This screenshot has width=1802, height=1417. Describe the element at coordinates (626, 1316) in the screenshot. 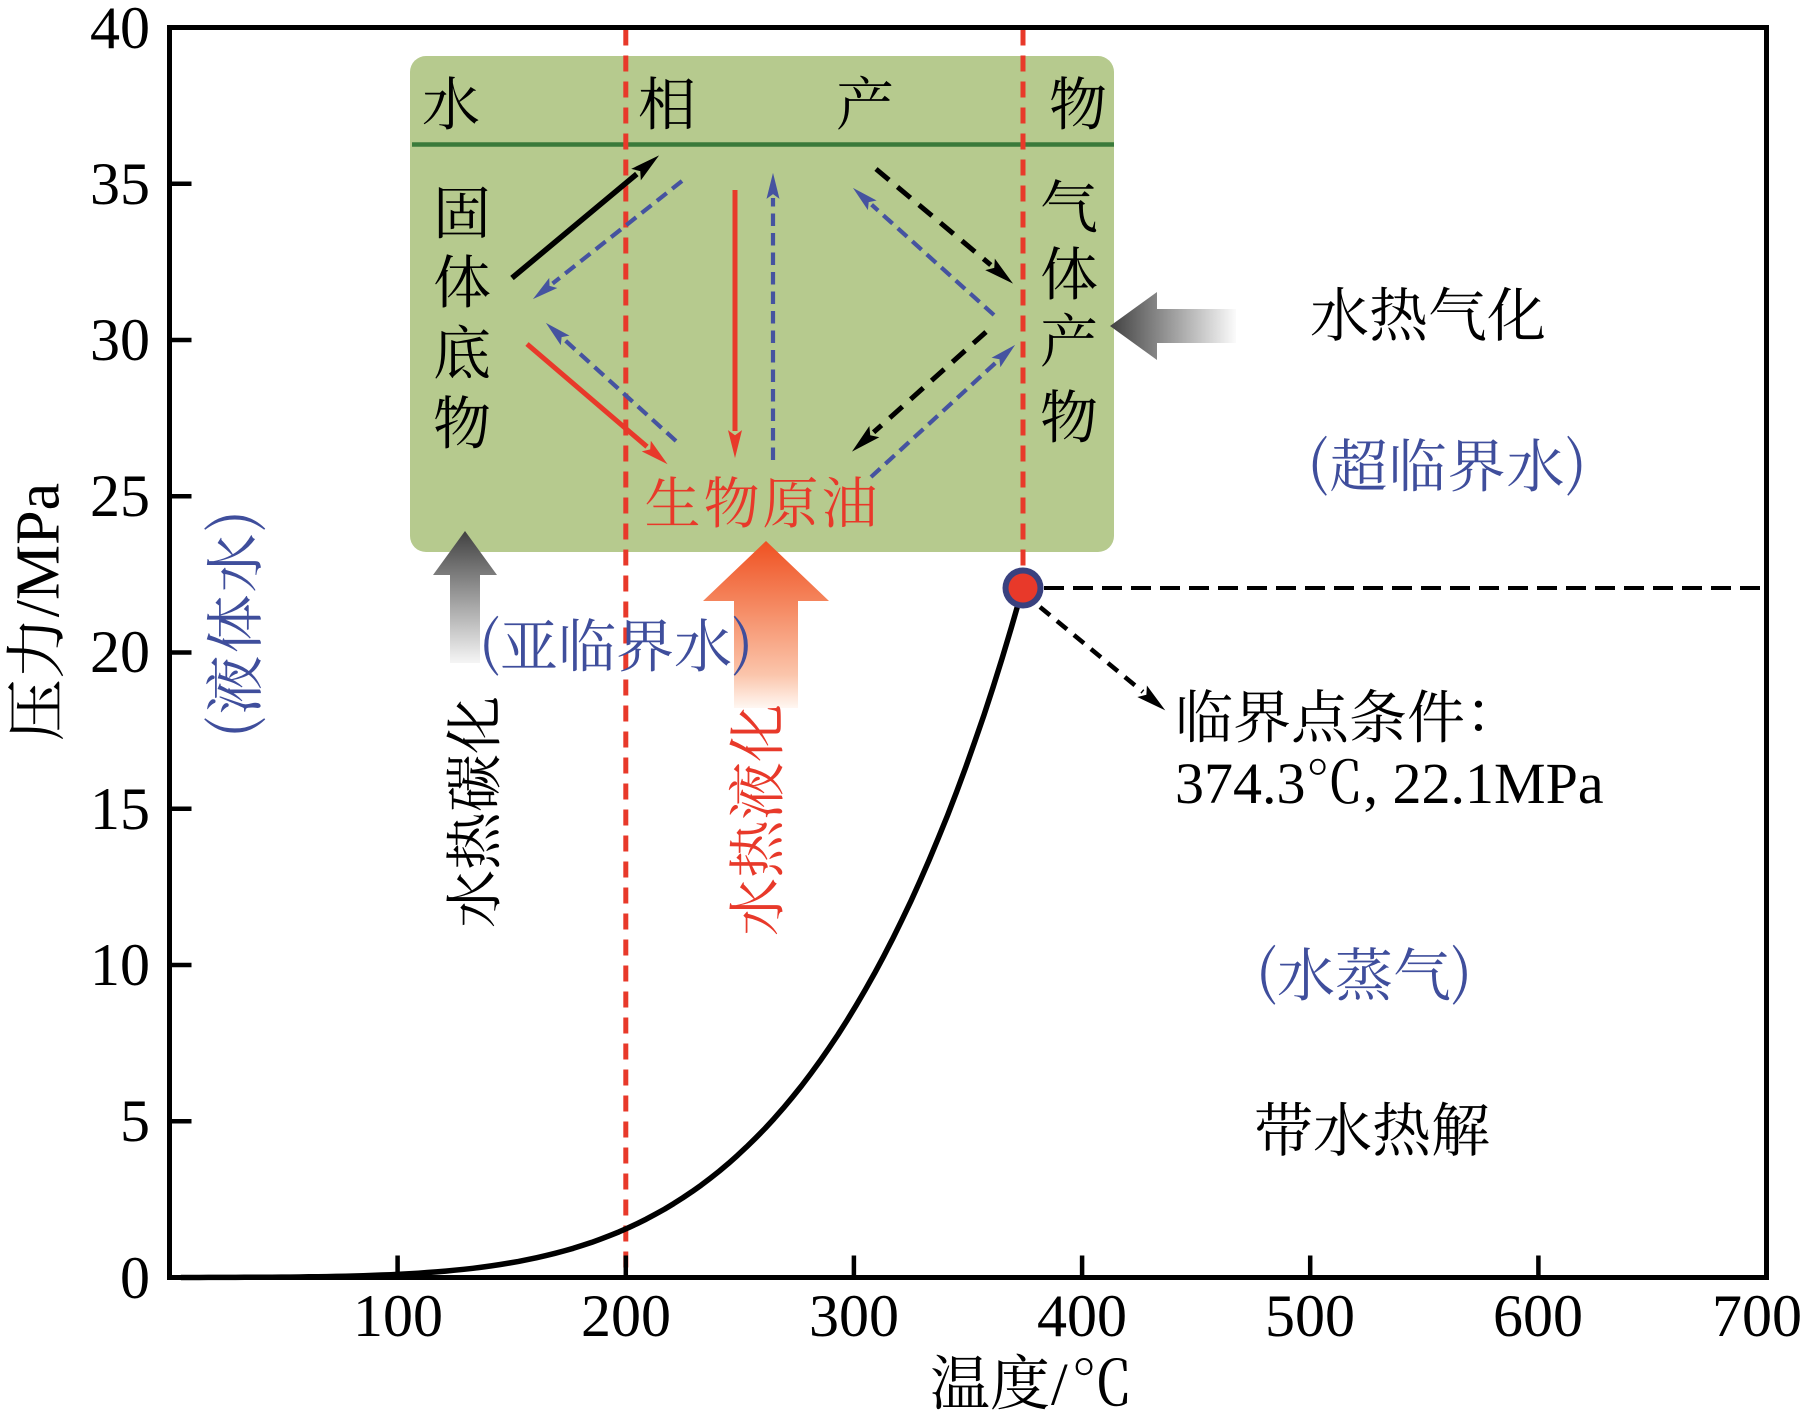

I see `svg-text: 200` at that location.